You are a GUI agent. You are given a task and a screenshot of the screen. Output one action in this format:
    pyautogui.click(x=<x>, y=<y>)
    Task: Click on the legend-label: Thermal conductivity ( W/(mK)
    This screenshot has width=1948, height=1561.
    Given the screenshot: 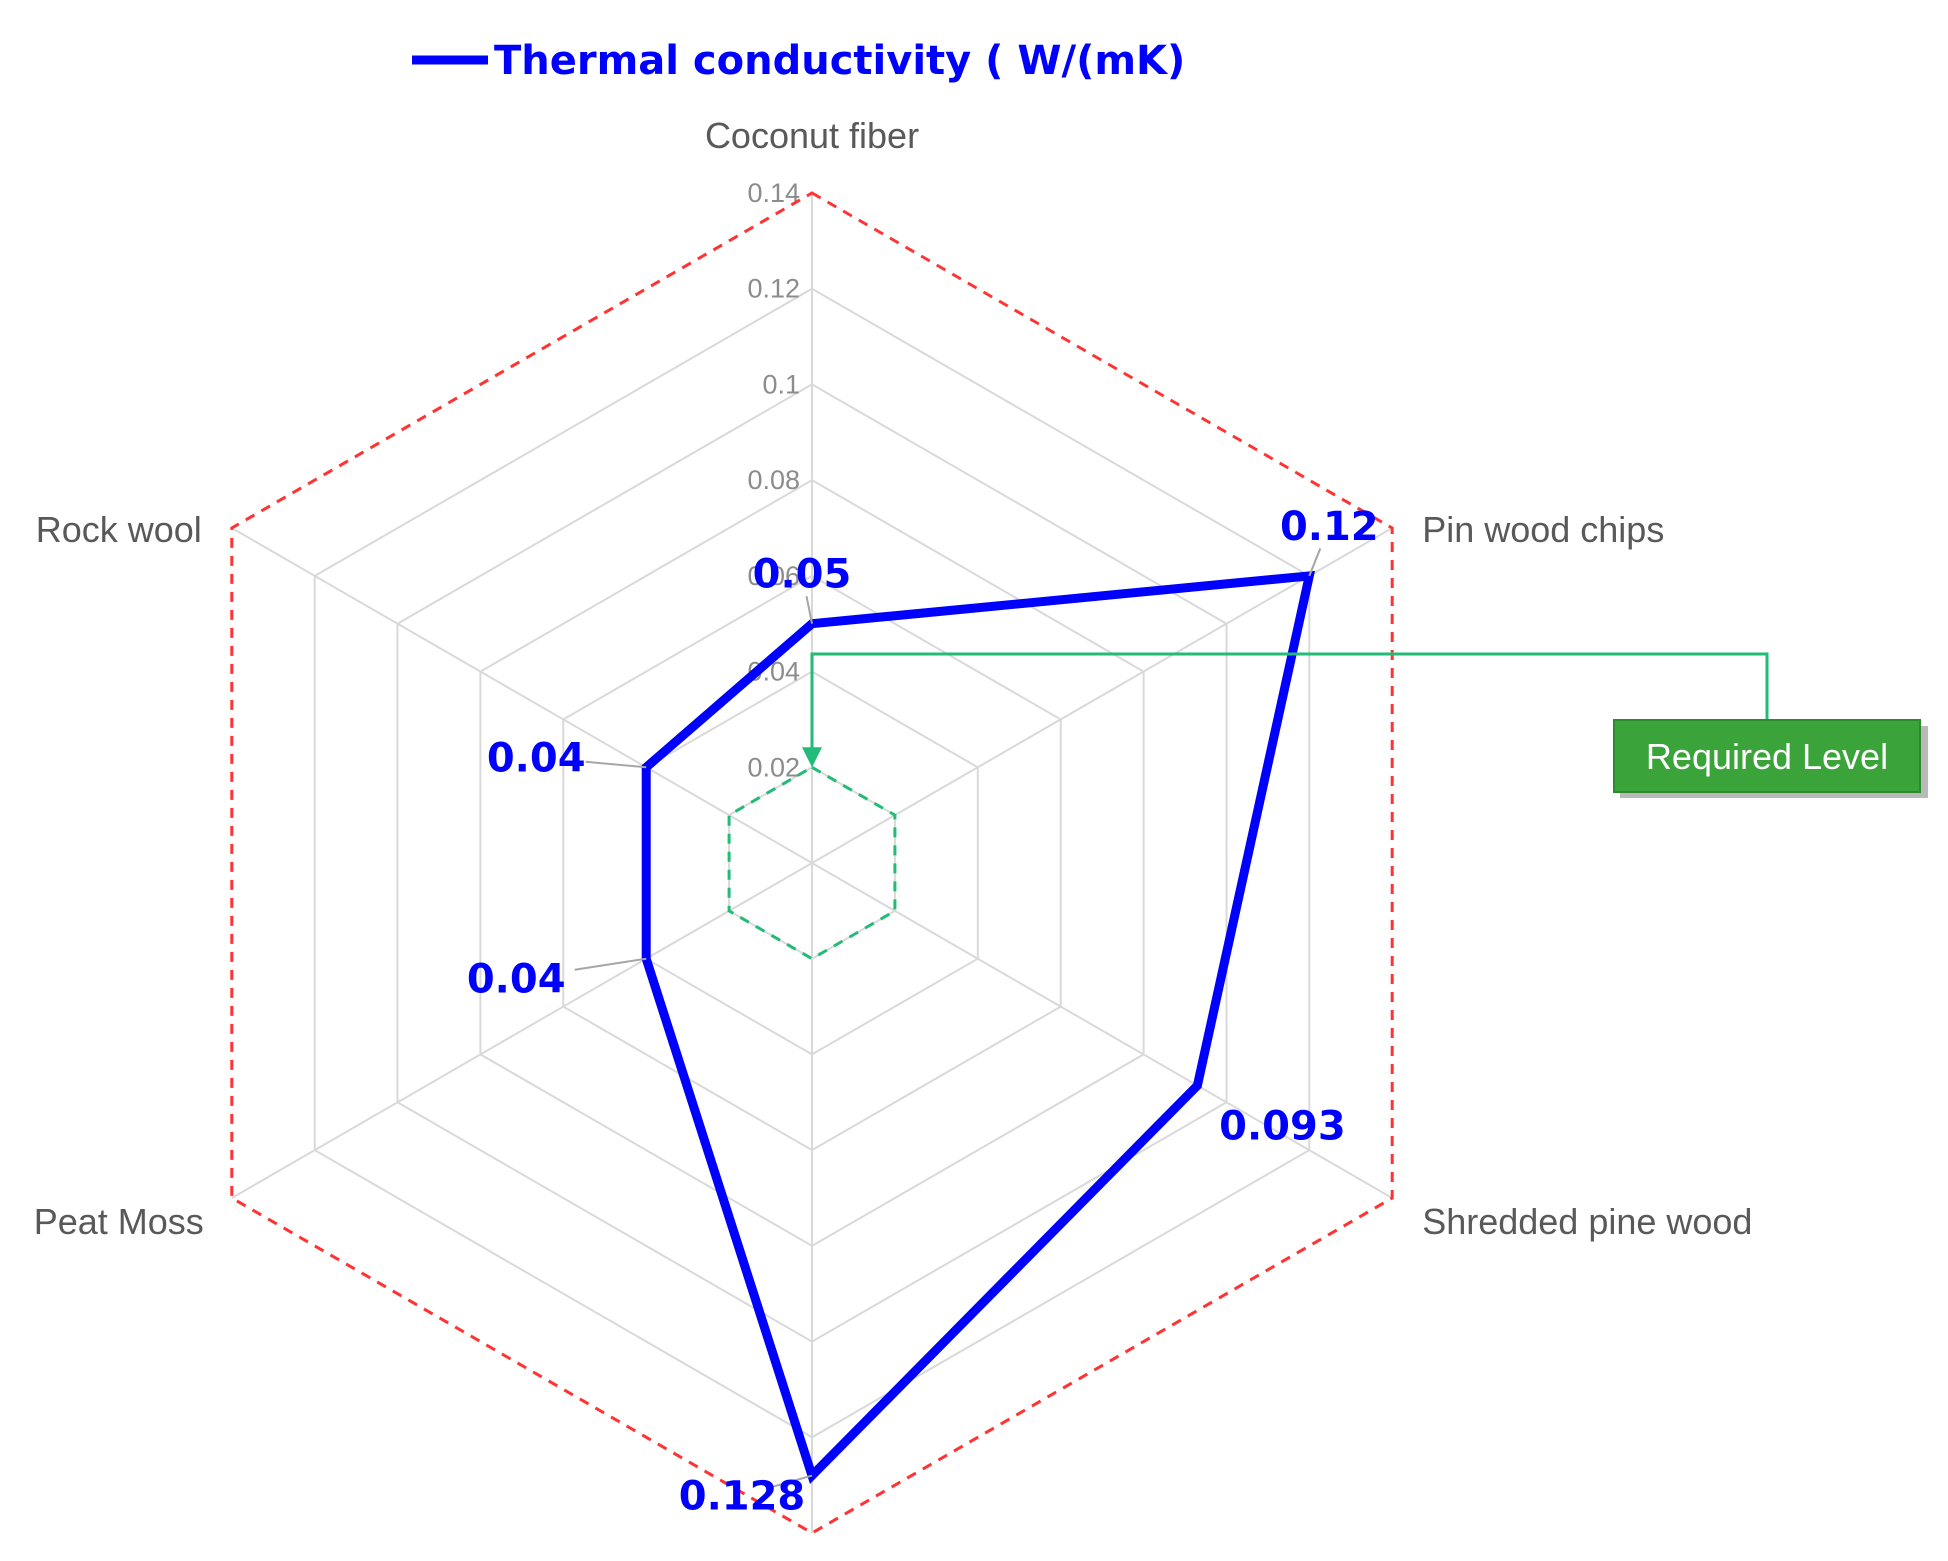 What is the action you would take?
    pyautogui.click(x=839, y=61)
    